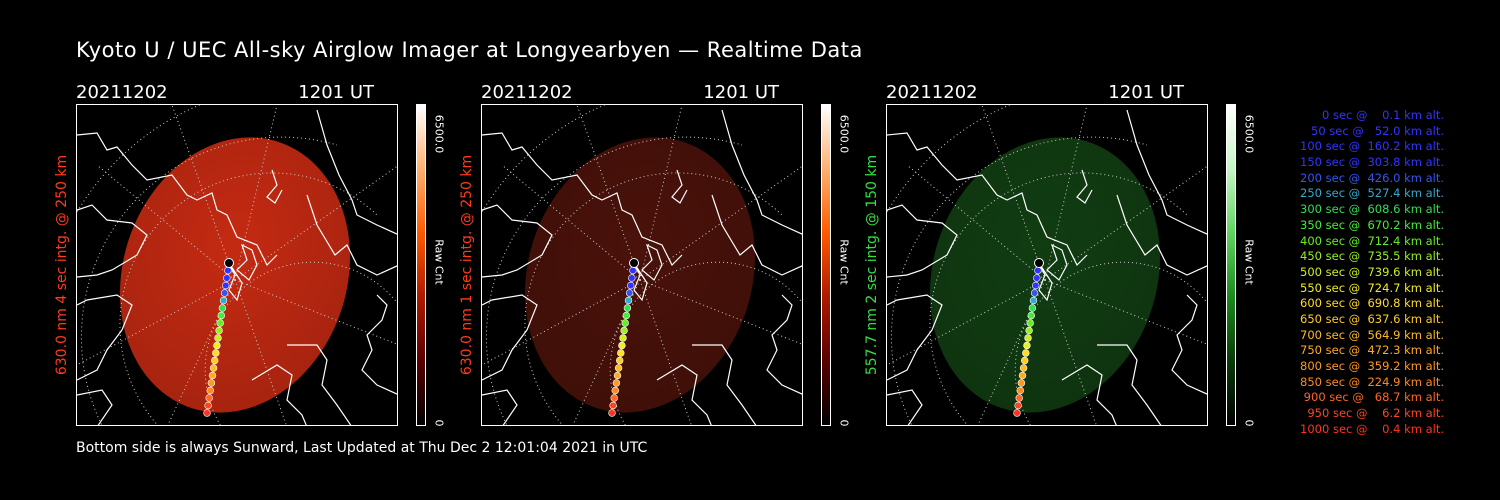 The width and height of the screenshot is (1500, 500). What do you see at coordinates (1370, 381) in the screenshot?
I see `trajectory-legend-row: 850 sec @ 224.9 km alt.` at bounding box center [1370, 381].